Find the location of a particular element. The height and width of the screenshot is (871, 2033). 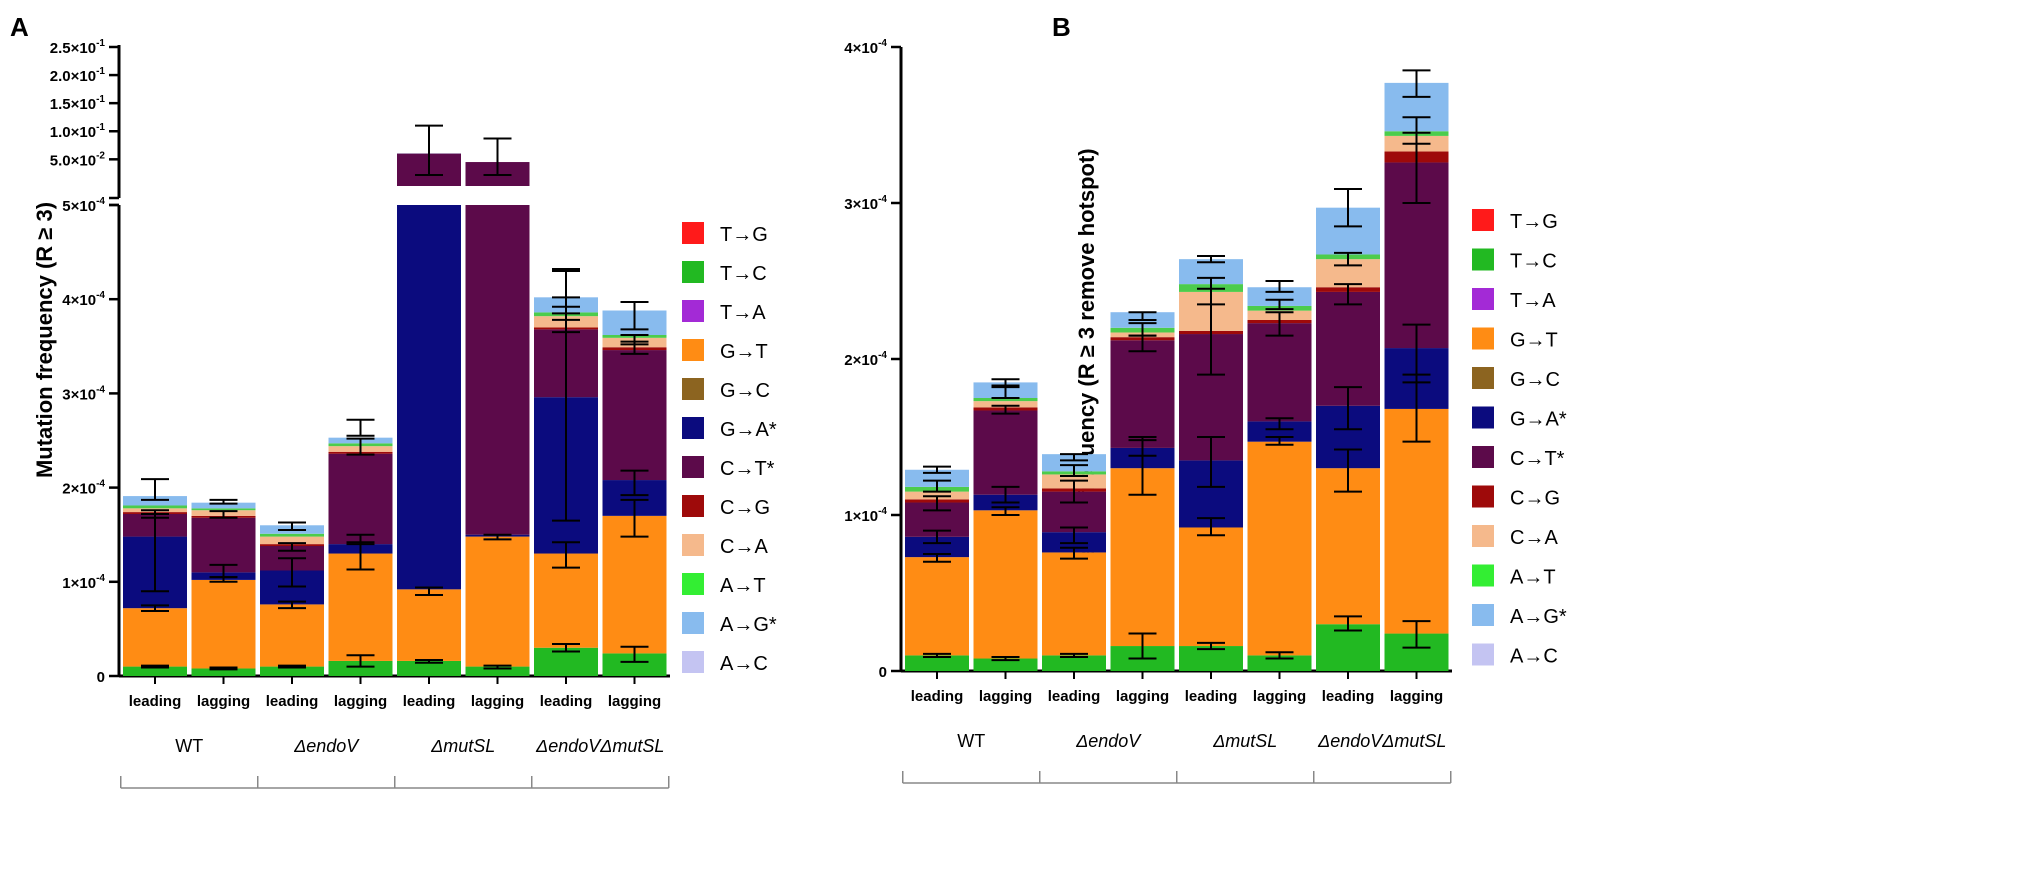

legend-label: G→C is located at coordinates (1535, 380).